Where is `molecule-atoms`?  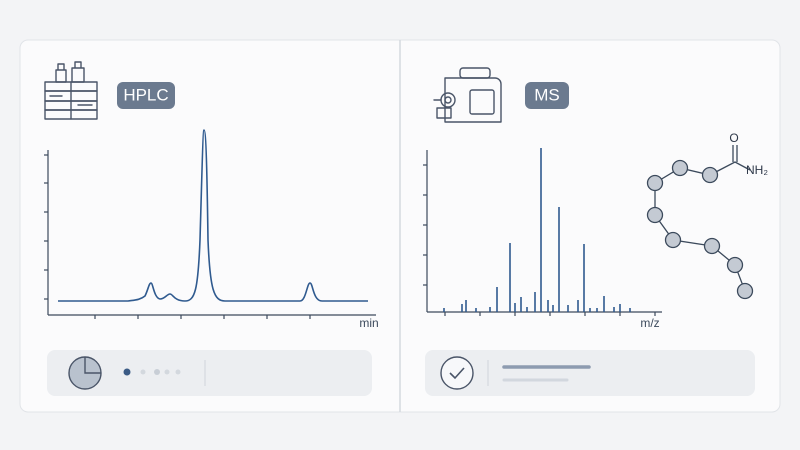 molecule-atoms is located at coordinates (700, 229).